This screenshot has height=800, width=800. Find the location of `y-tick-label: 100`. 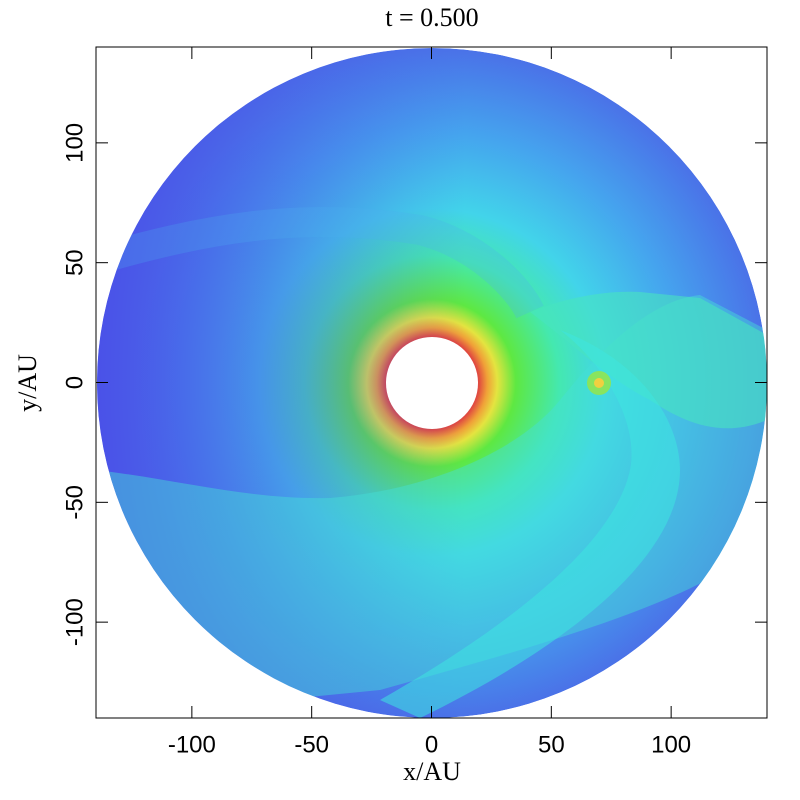

y-tick-label: 100 is located at coordinates (74, 143).